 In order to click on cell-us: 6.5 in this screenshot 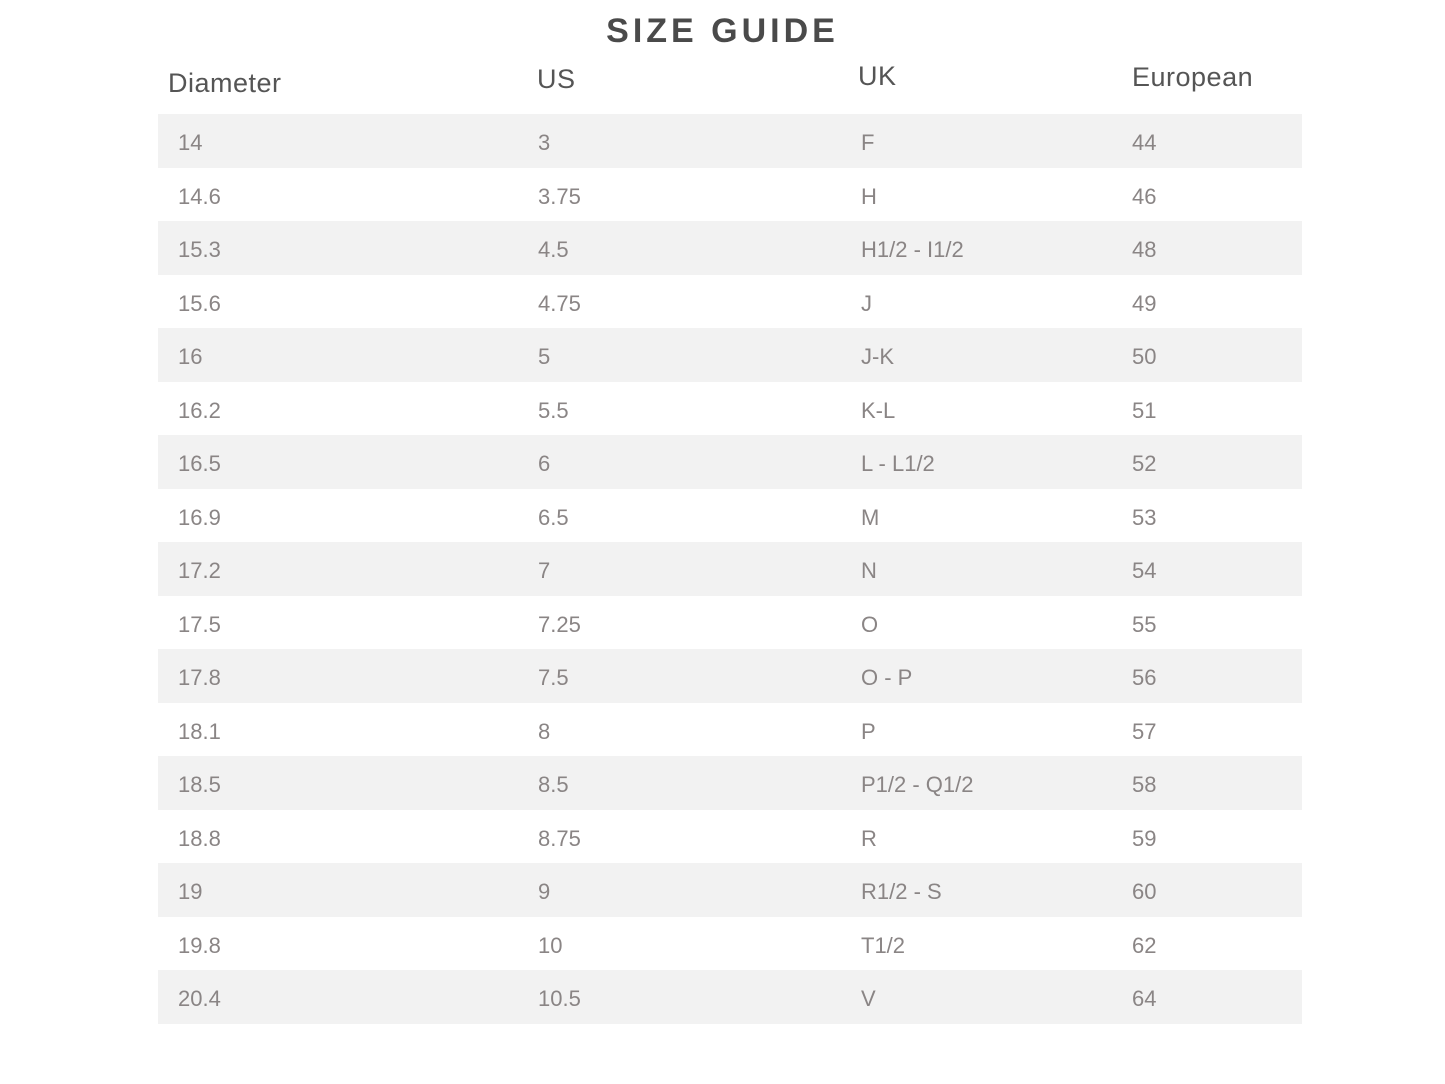, I will do `click(553, 517)`.